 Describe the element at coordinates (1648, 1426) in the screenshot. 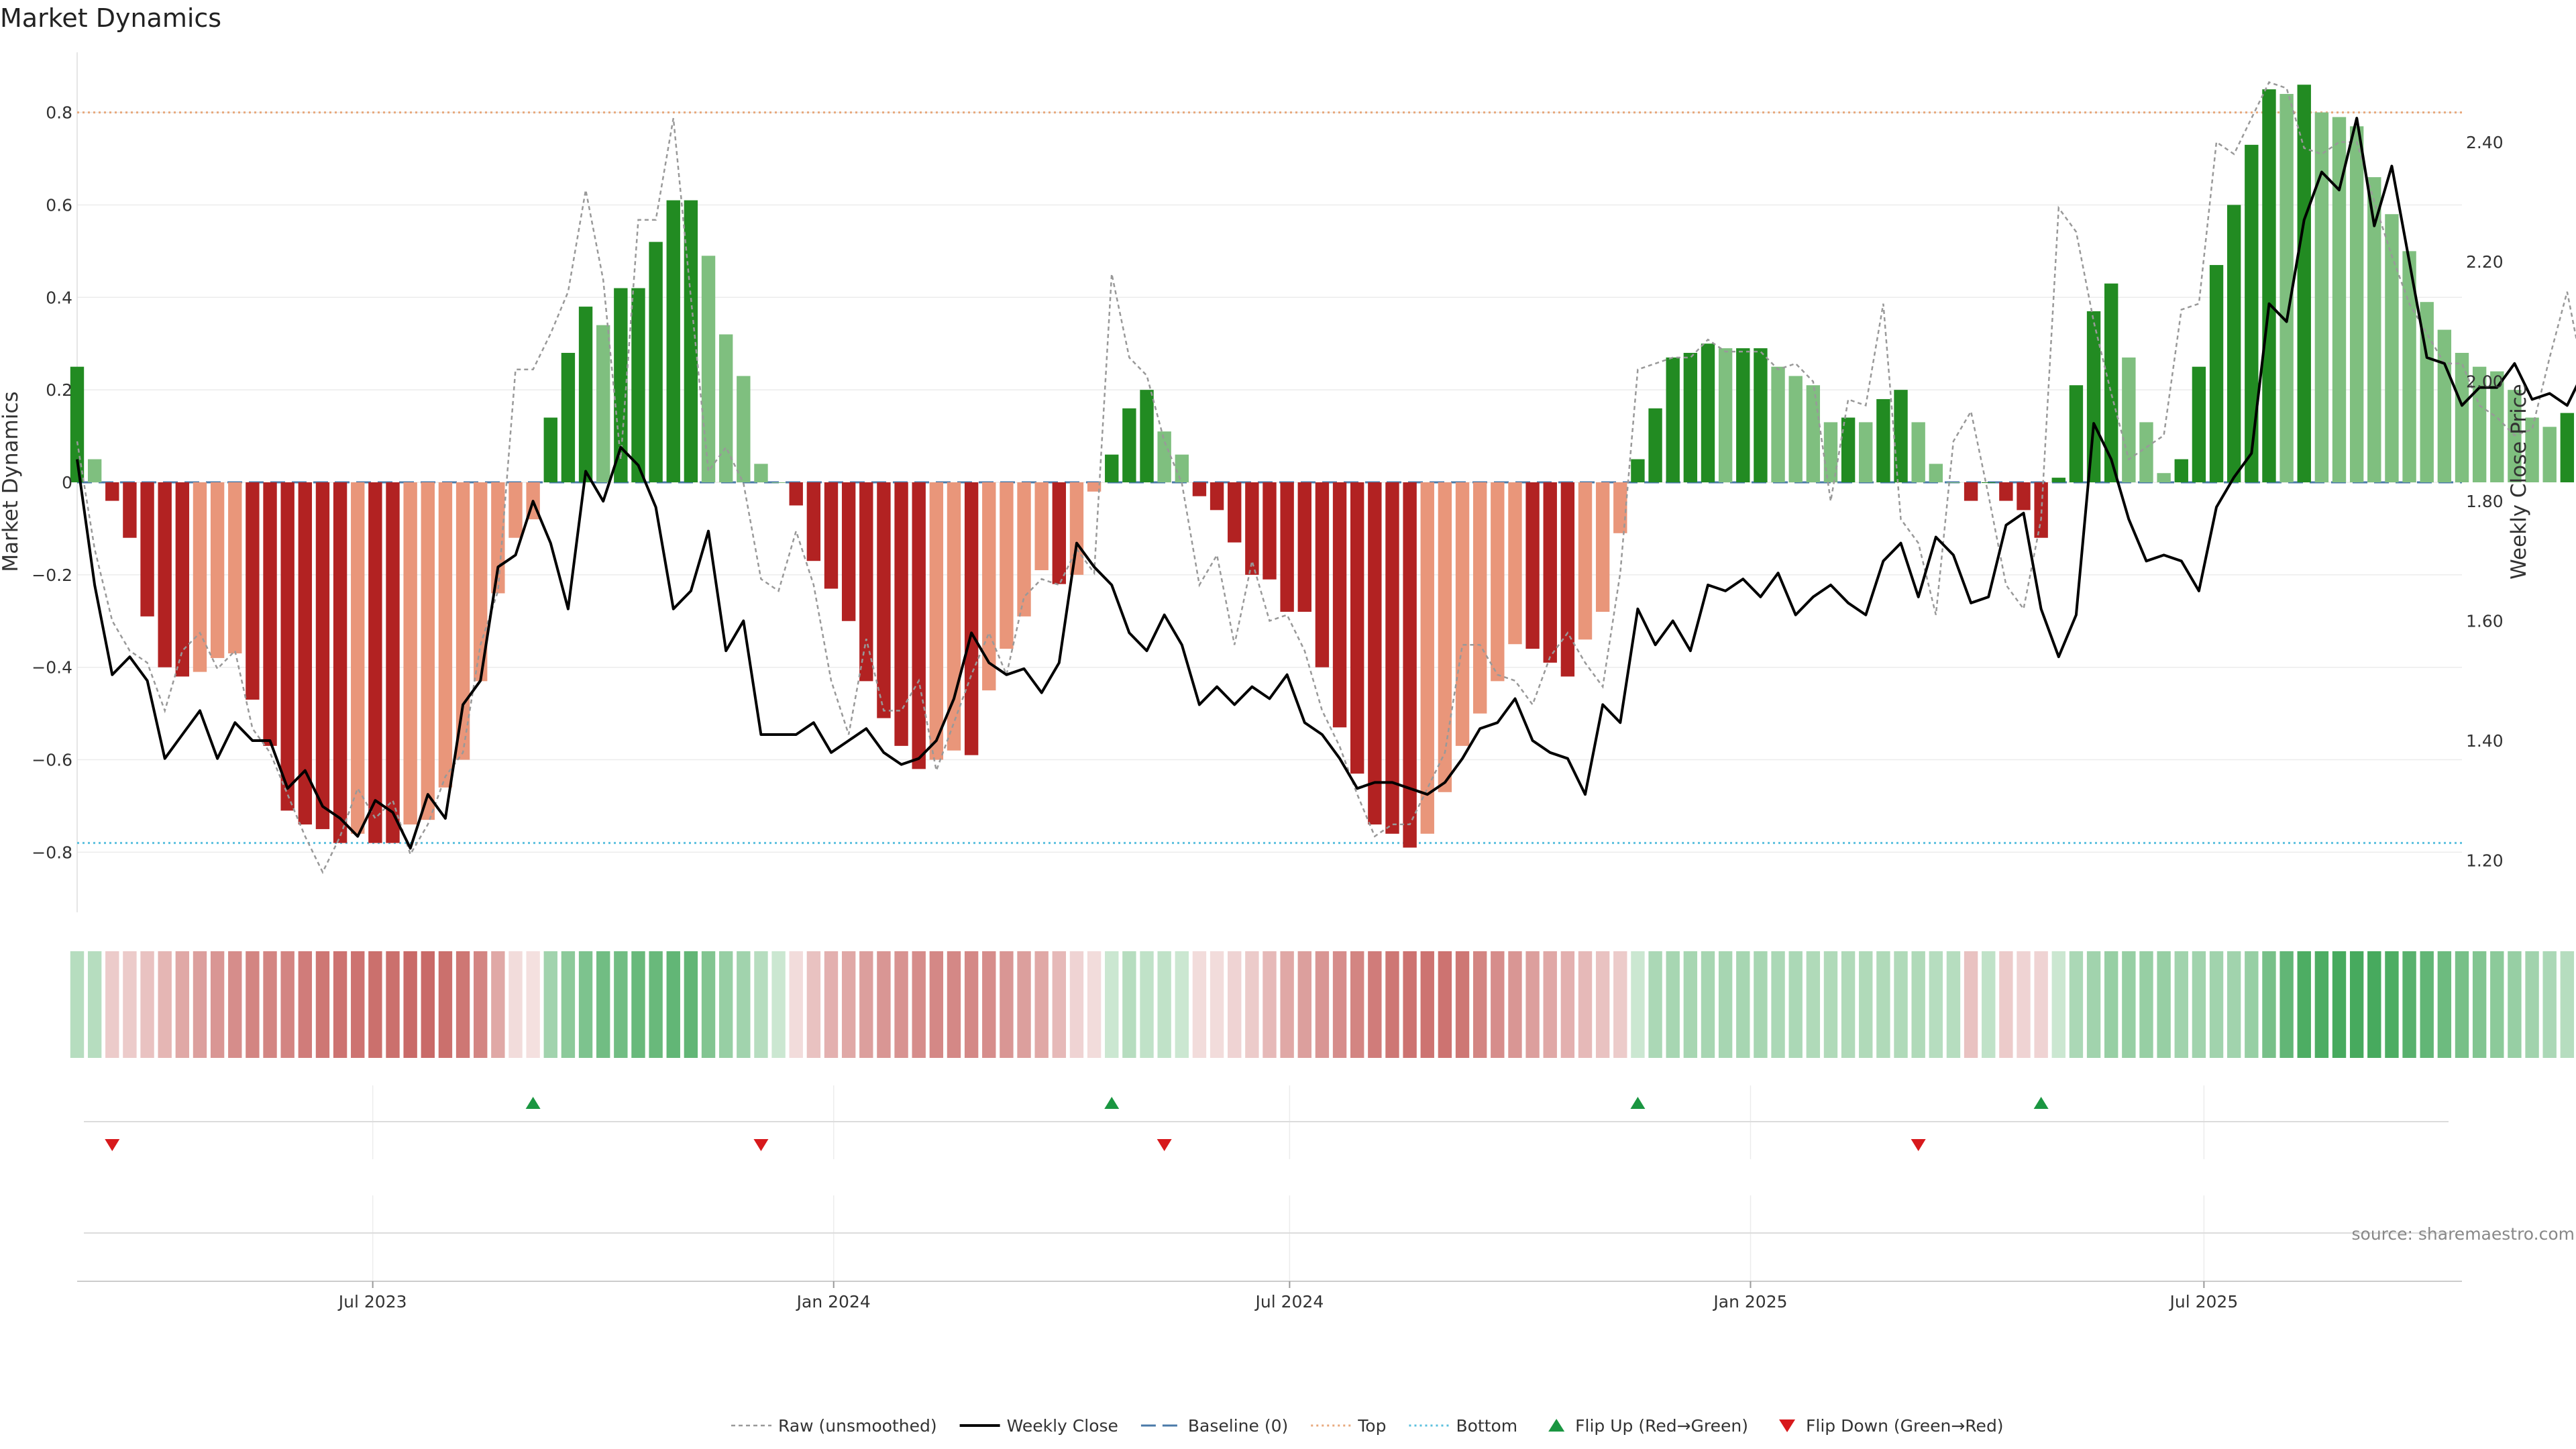

I see `legend-item-5: Flip Up (Red→Green)` at that location.